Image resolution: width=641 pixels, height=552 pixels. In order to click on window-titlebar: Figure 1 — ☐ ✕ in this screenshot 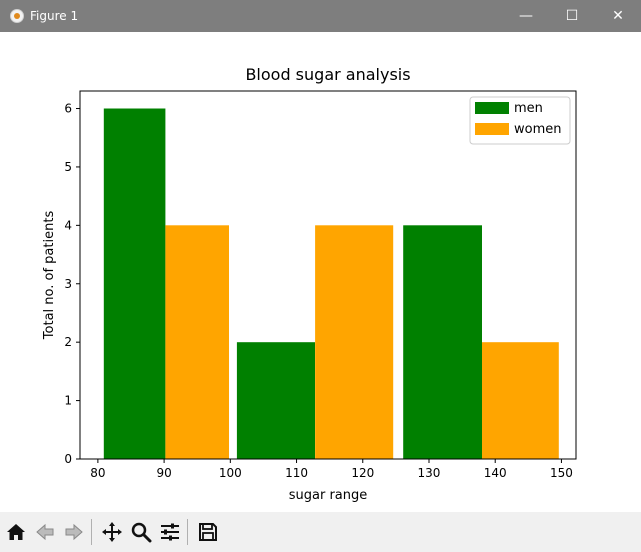, I will do `click(320, 16)`.